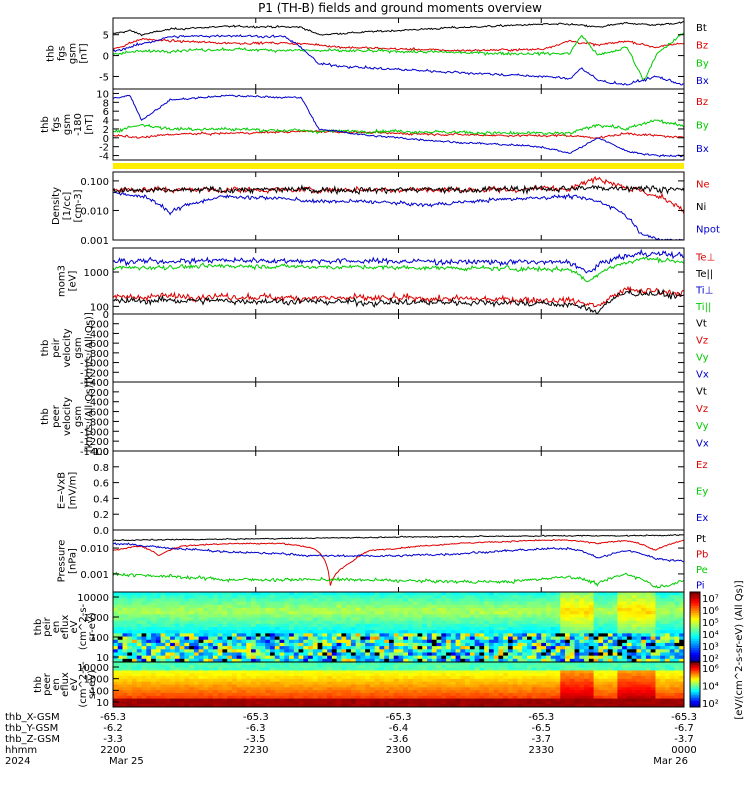 The width and height of the screenshot is (750, 800). What do you see at coordinates (113, 717) in the screenshot?
I see `ephemeris-value: -65.3` at bounding box center [113, 717].